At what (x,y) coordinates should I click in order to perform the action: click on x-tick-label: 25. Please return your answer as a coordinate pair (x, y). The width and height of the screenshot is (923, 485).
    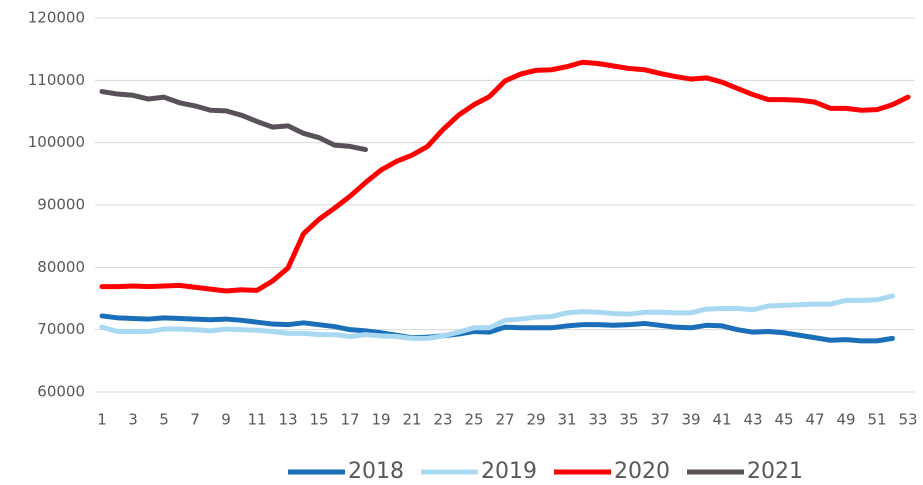
    Looking at the image, I should click on (473, 420).